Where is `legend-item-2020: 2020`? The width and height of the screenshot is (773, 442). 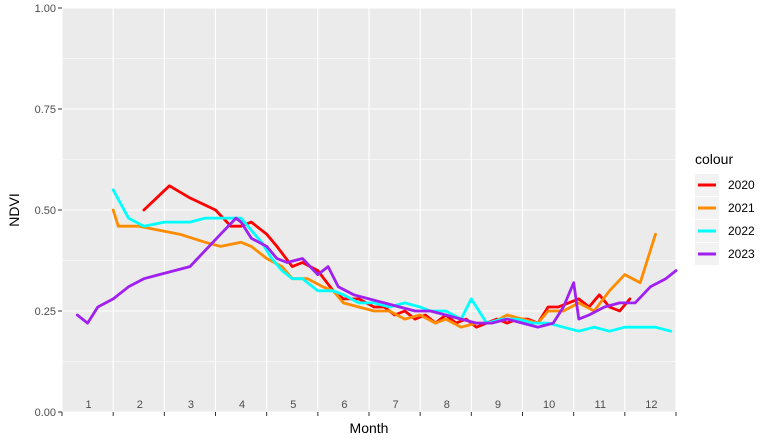
legend-item-2020: 2020 is located at coordinates (725, 185).